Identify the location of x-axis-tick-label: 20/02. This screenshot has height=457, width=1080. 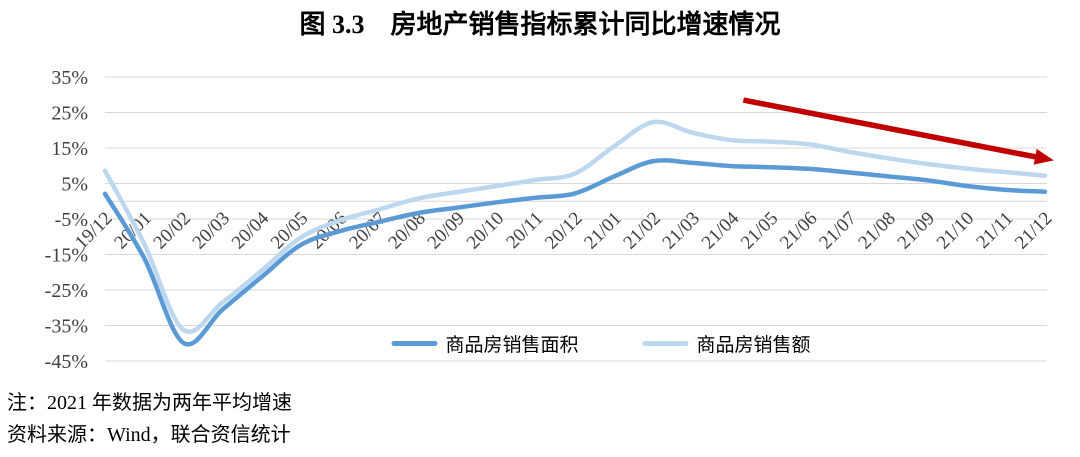
(171, 230).